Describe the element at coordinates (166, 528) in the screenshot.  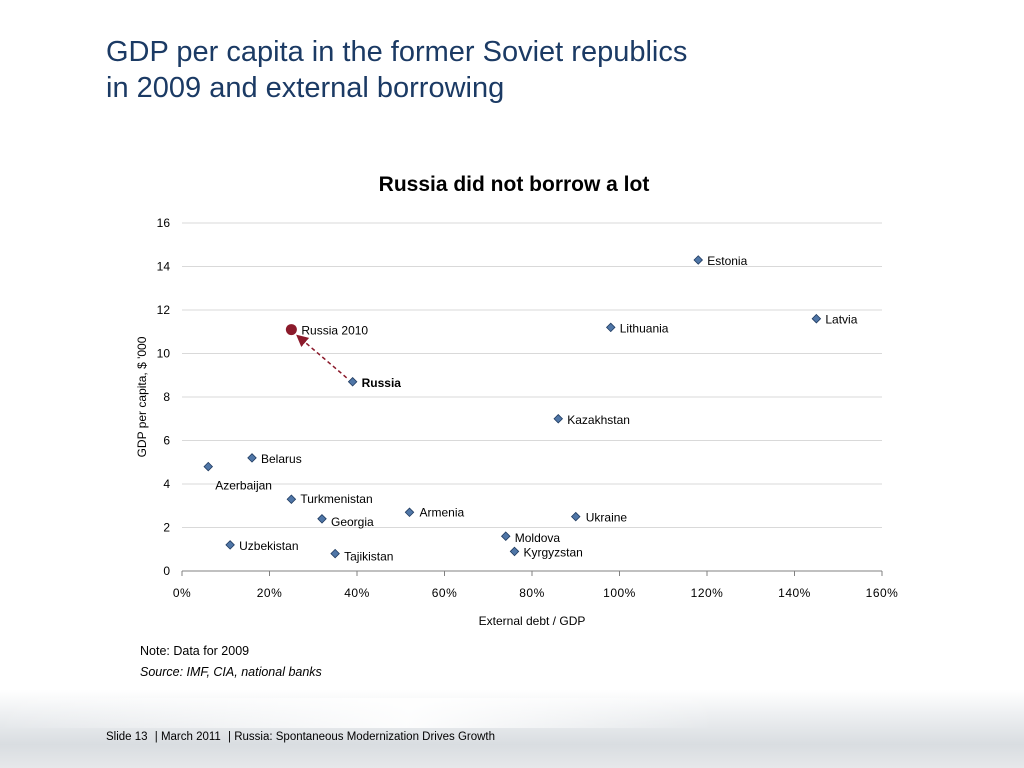
I see `y-tick-label: 2` at that location.